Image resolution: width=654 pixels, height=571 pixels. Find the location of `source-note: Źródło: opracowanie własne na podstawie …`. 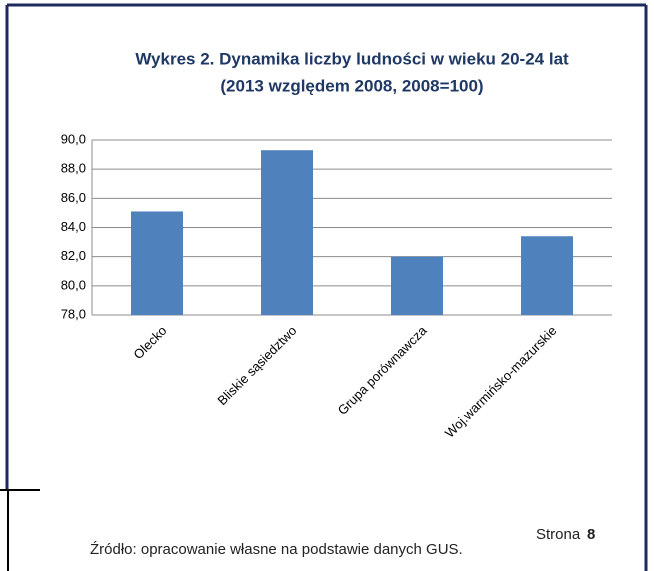

source-note: Źródło: opracowanie własne na podstawie … is located at coordinates (276, 549).